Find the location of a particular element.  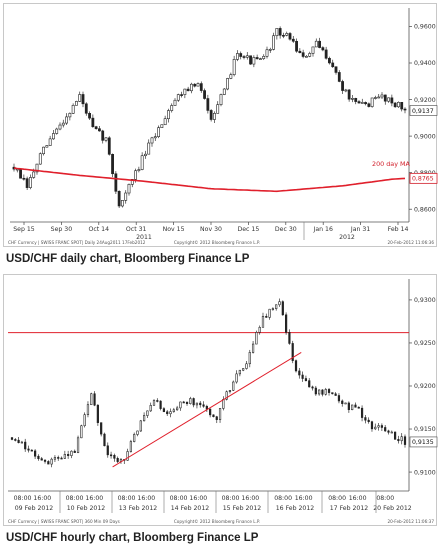

last-price-label: 0,9135 is located at coordinates (423, 442).